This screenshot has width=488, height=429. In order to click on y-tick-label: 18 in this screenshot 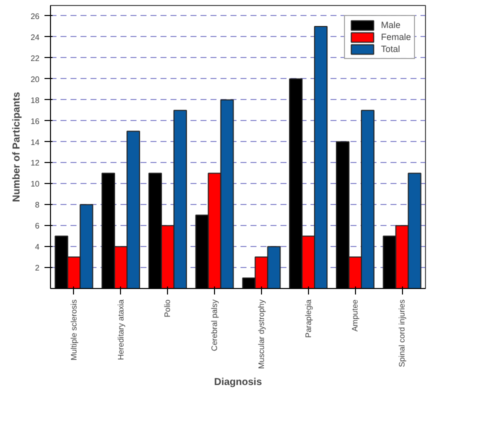, I will do `click(35, 100)`.